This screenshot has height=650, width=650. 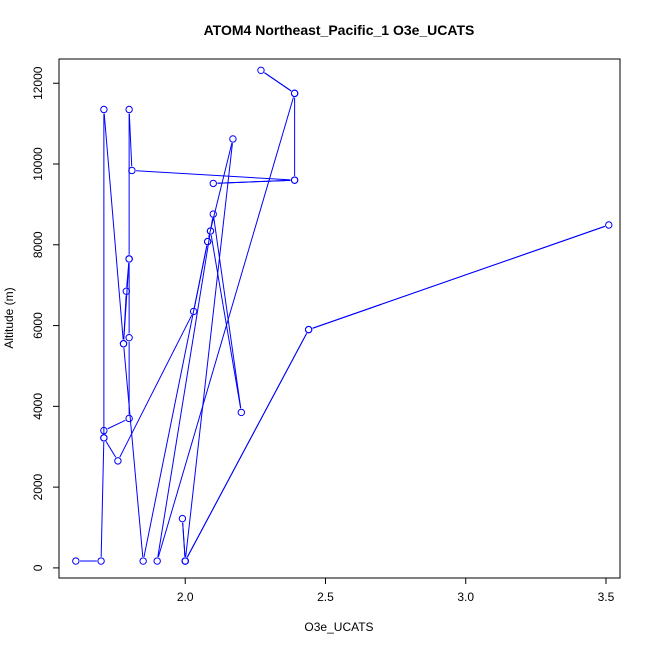 What do you see at coordinates (325, 597) in the screenshot?
I see `x-tick-label: 2.5` at bounding box center [325, 597].